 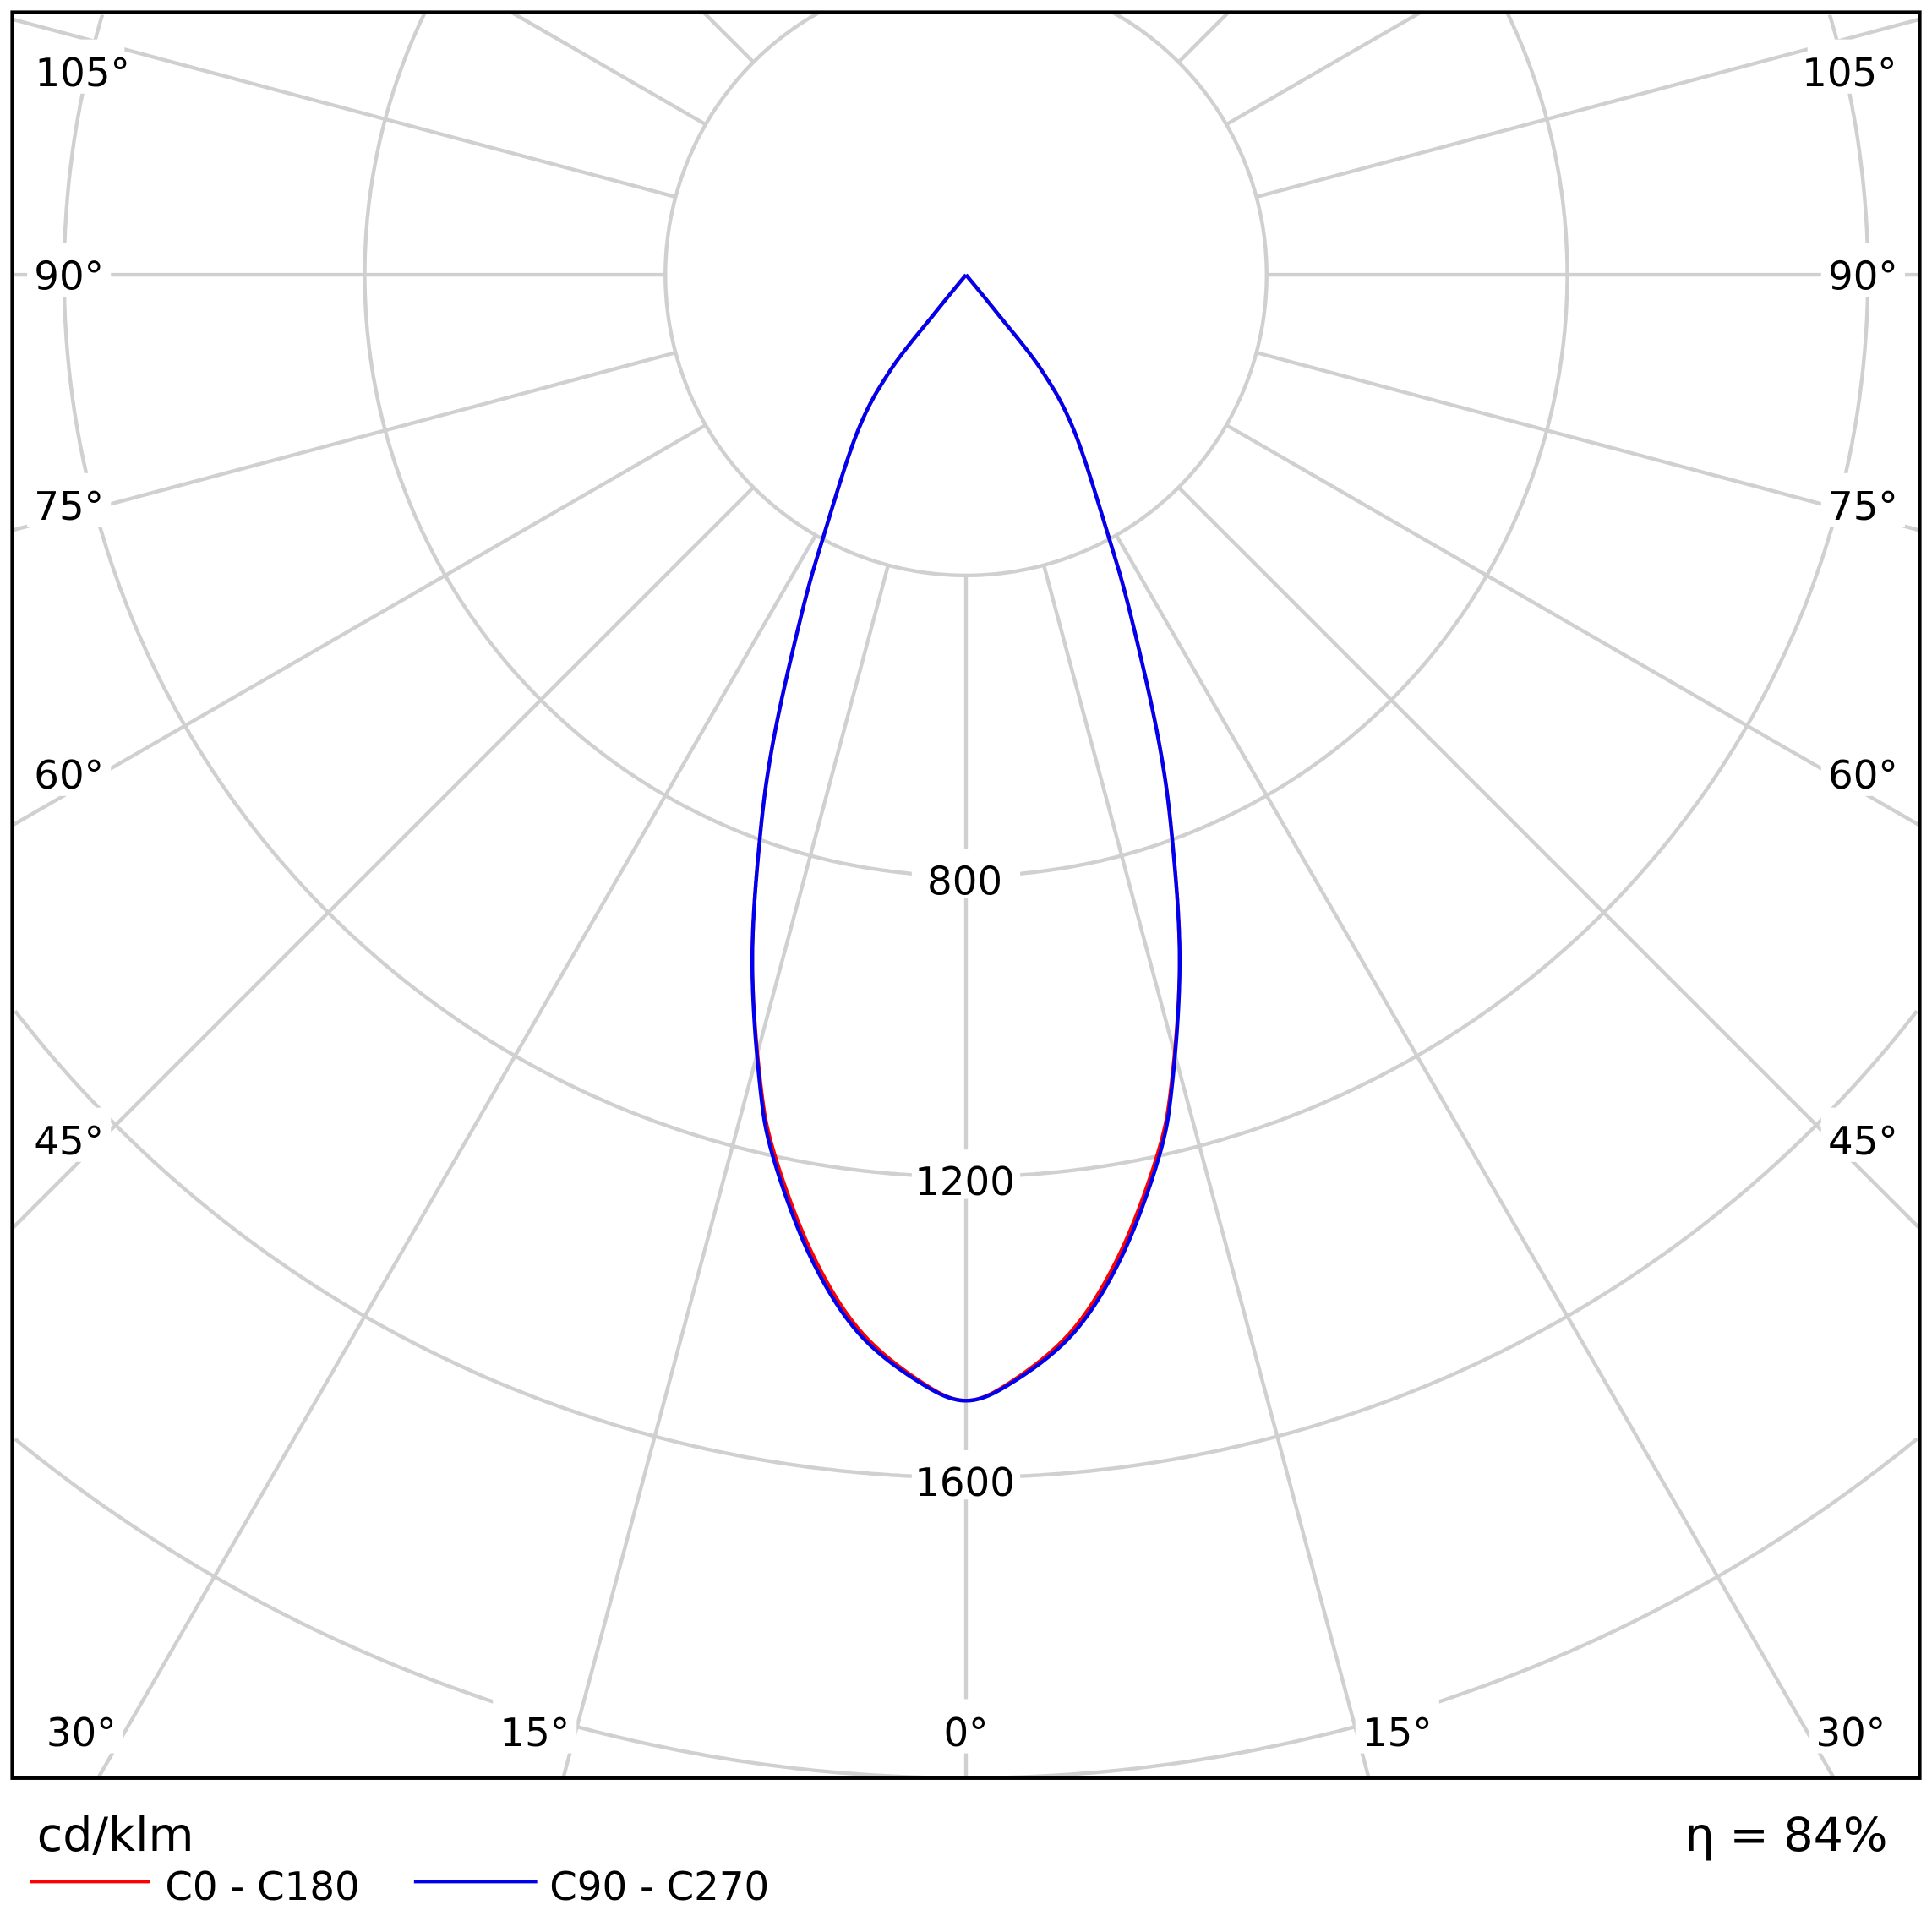 I want to click on angle-label-left: 75°, so click(x=69, y=507).